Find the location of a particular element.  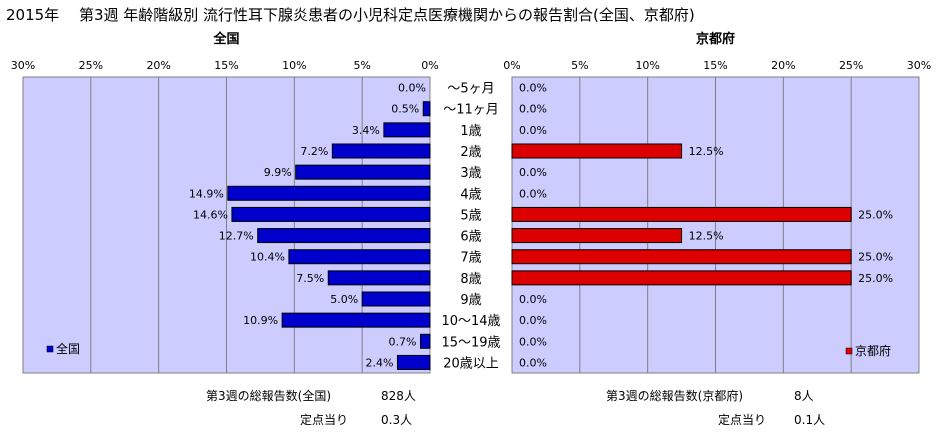

category-label: 7歳 is located at coordinates (470, 258).